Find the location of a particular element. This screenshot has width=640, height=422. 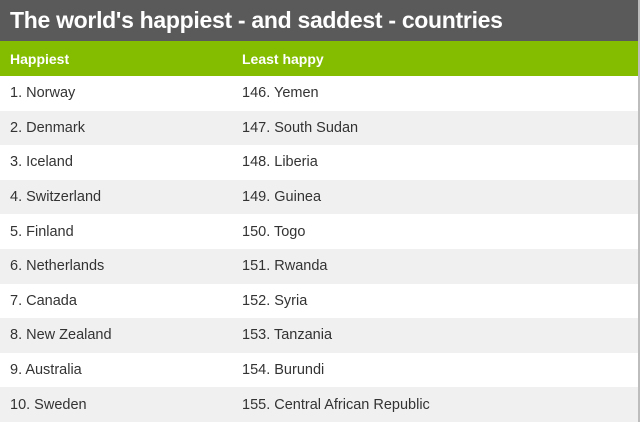

least-happy-cell: 147. South Sudan is located at coordinates (300, 127).